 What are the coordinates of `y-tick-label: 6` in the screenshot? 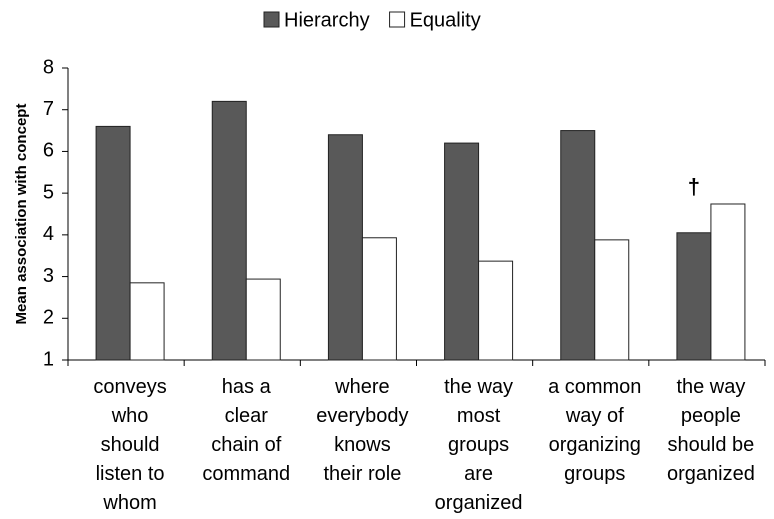 It's located at (48, 151).